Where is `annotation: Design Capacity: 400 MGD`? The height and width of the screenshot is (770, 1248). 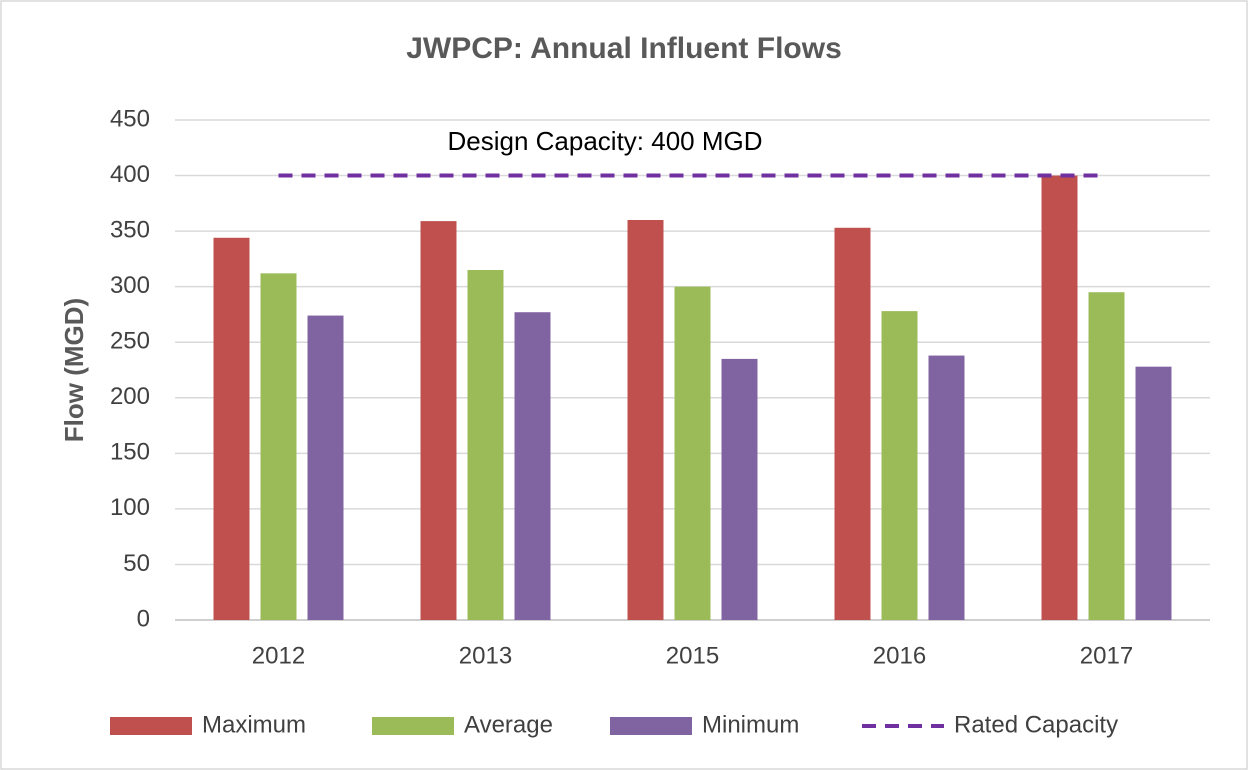 annotation: Design Capacity: 400 MGD is located at coordinates (604, 141).